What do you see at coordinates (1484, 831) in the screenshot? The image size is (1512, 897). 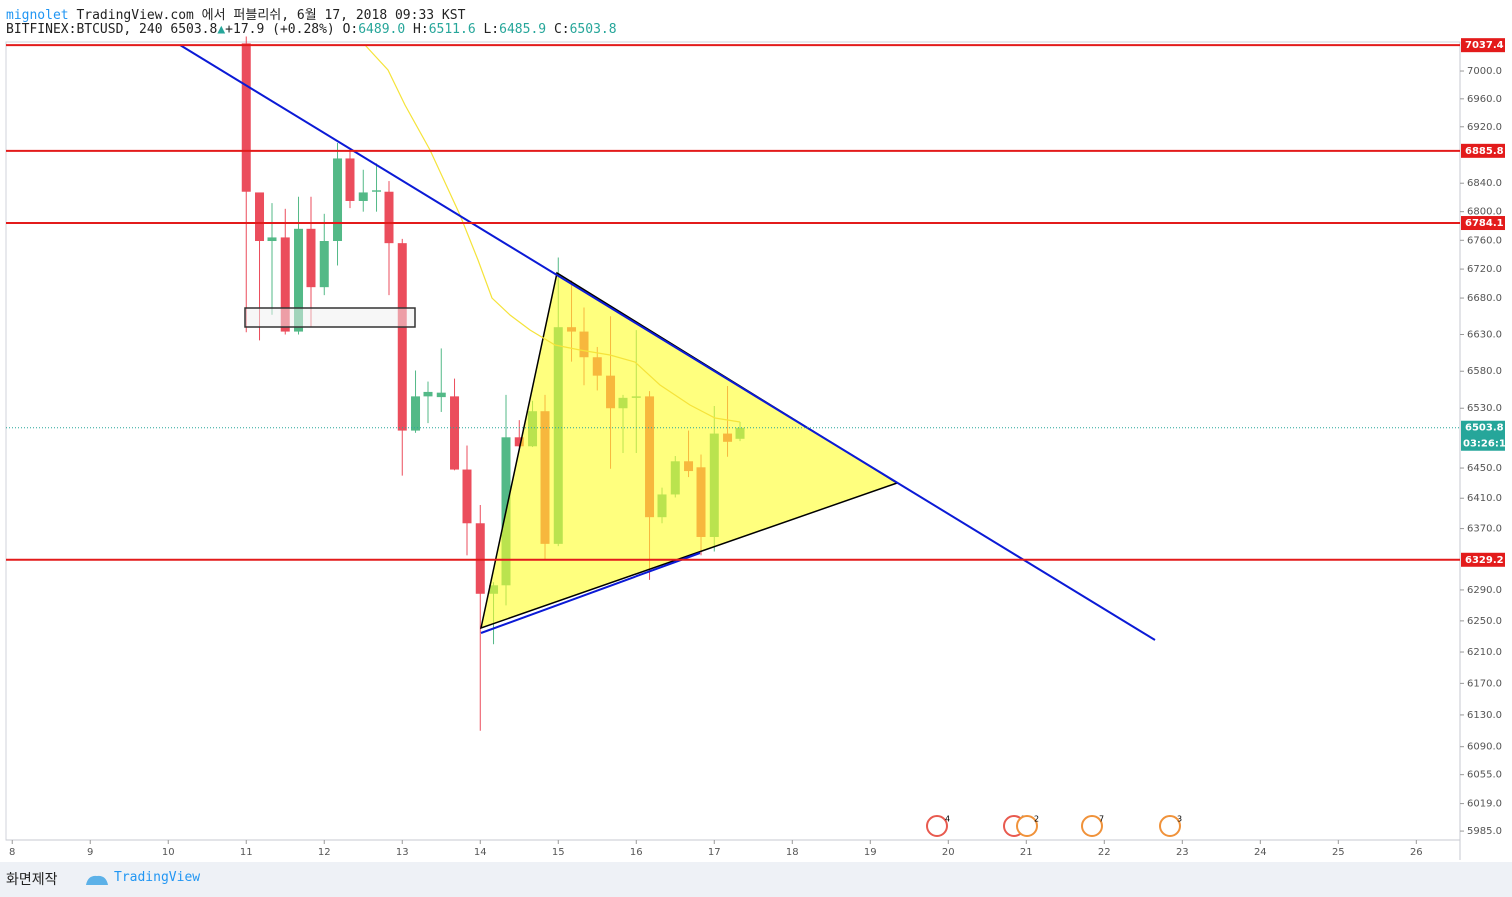 I see `y-tick-label: 5985.0` at bounding box center [1484, 831].